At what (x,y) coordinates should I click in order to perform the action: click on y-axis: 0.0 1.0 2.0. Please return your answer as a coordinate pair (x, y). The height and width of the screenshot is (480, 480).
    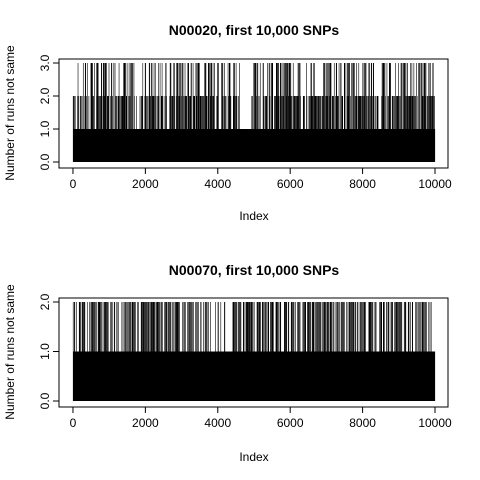
    Looking at the image, I should click on (48, 351).